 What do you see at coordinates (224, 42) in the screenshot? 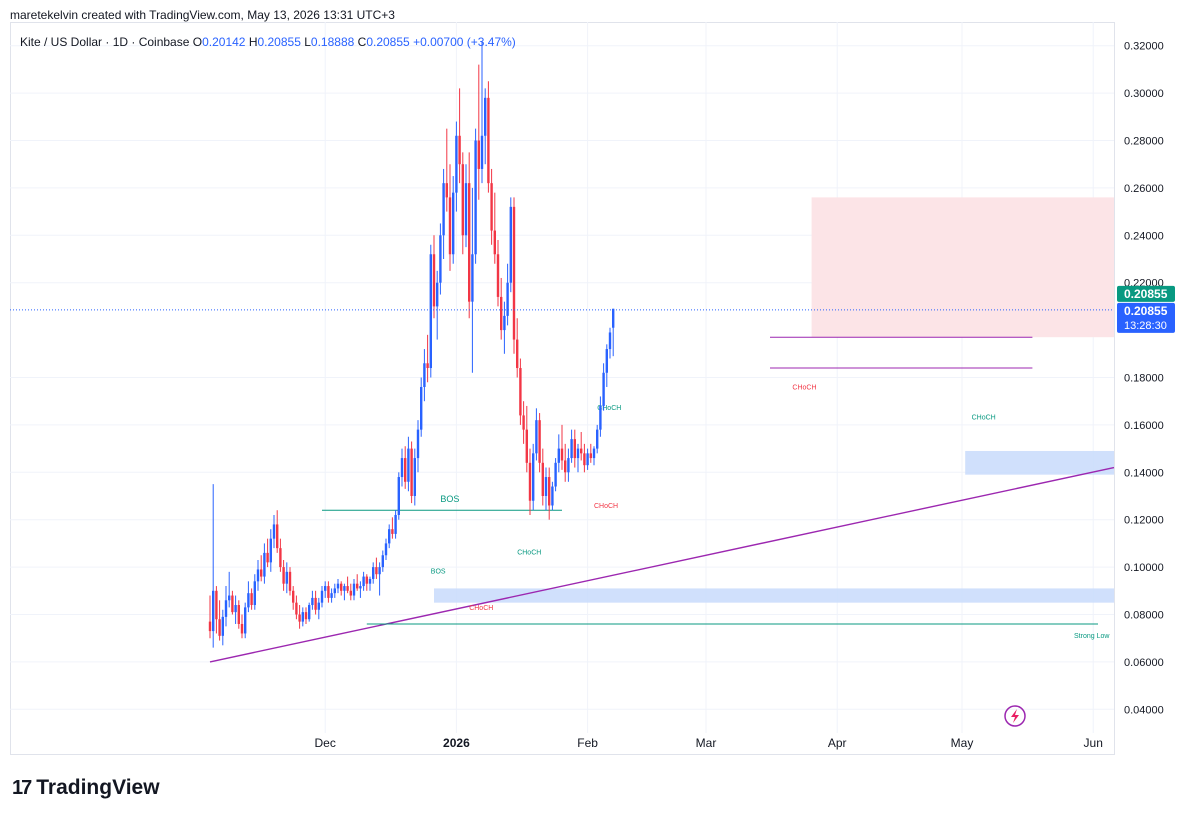
I see `open-value: 0.20142` at bounding box center [224, 42].